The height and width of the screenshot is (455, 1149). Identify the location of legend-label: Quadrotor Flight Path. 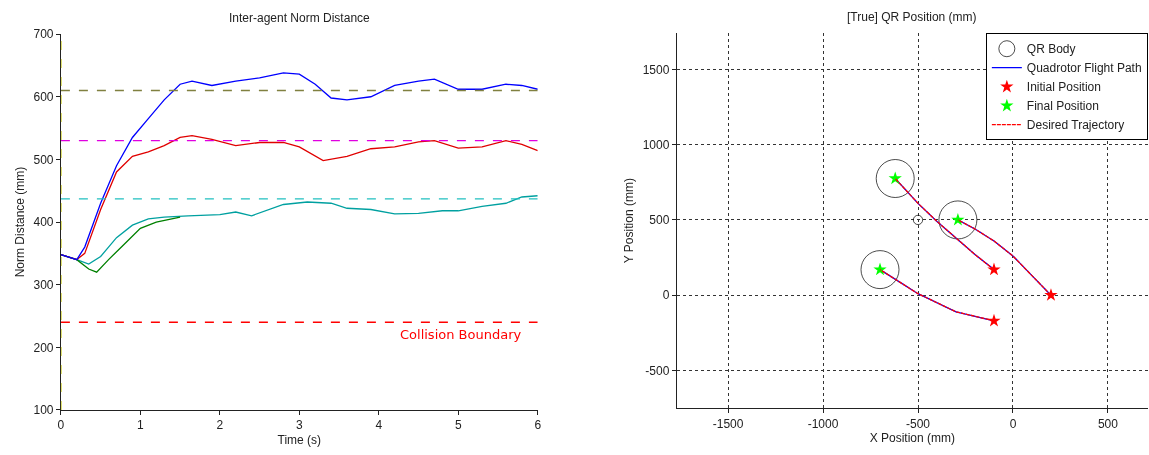
(1084, 68).